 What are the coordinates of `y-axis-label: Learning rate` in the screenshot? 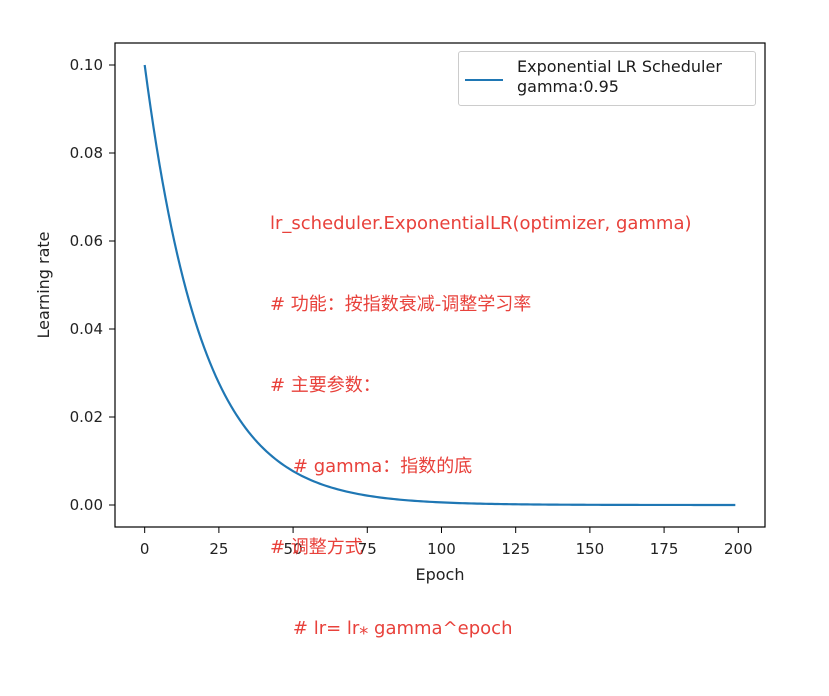 It's located at (43, 284).